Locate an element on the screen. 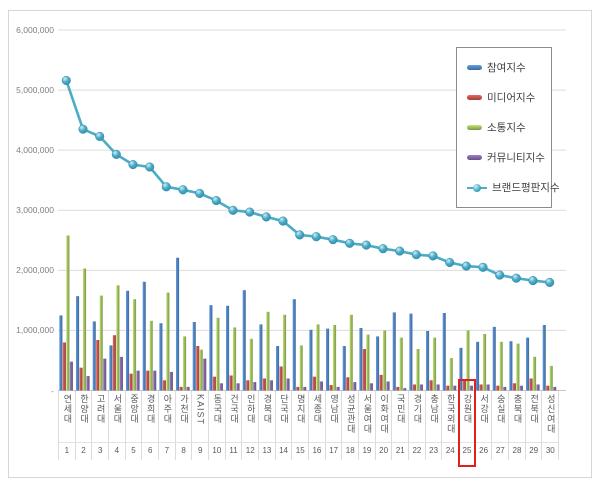 Image resolution: width=600 pixels, height=484 pixels. category-cell: KAIST 9 is located at coordinates (201, 425).